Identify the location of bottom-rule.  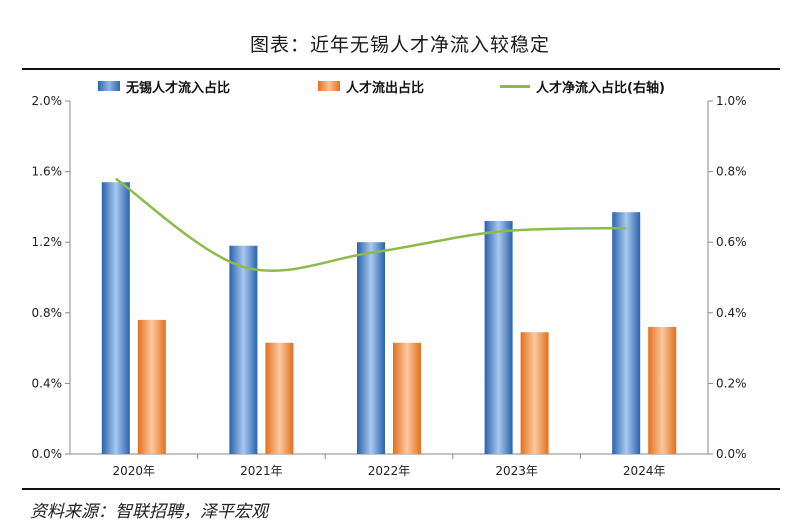
(401, 489).